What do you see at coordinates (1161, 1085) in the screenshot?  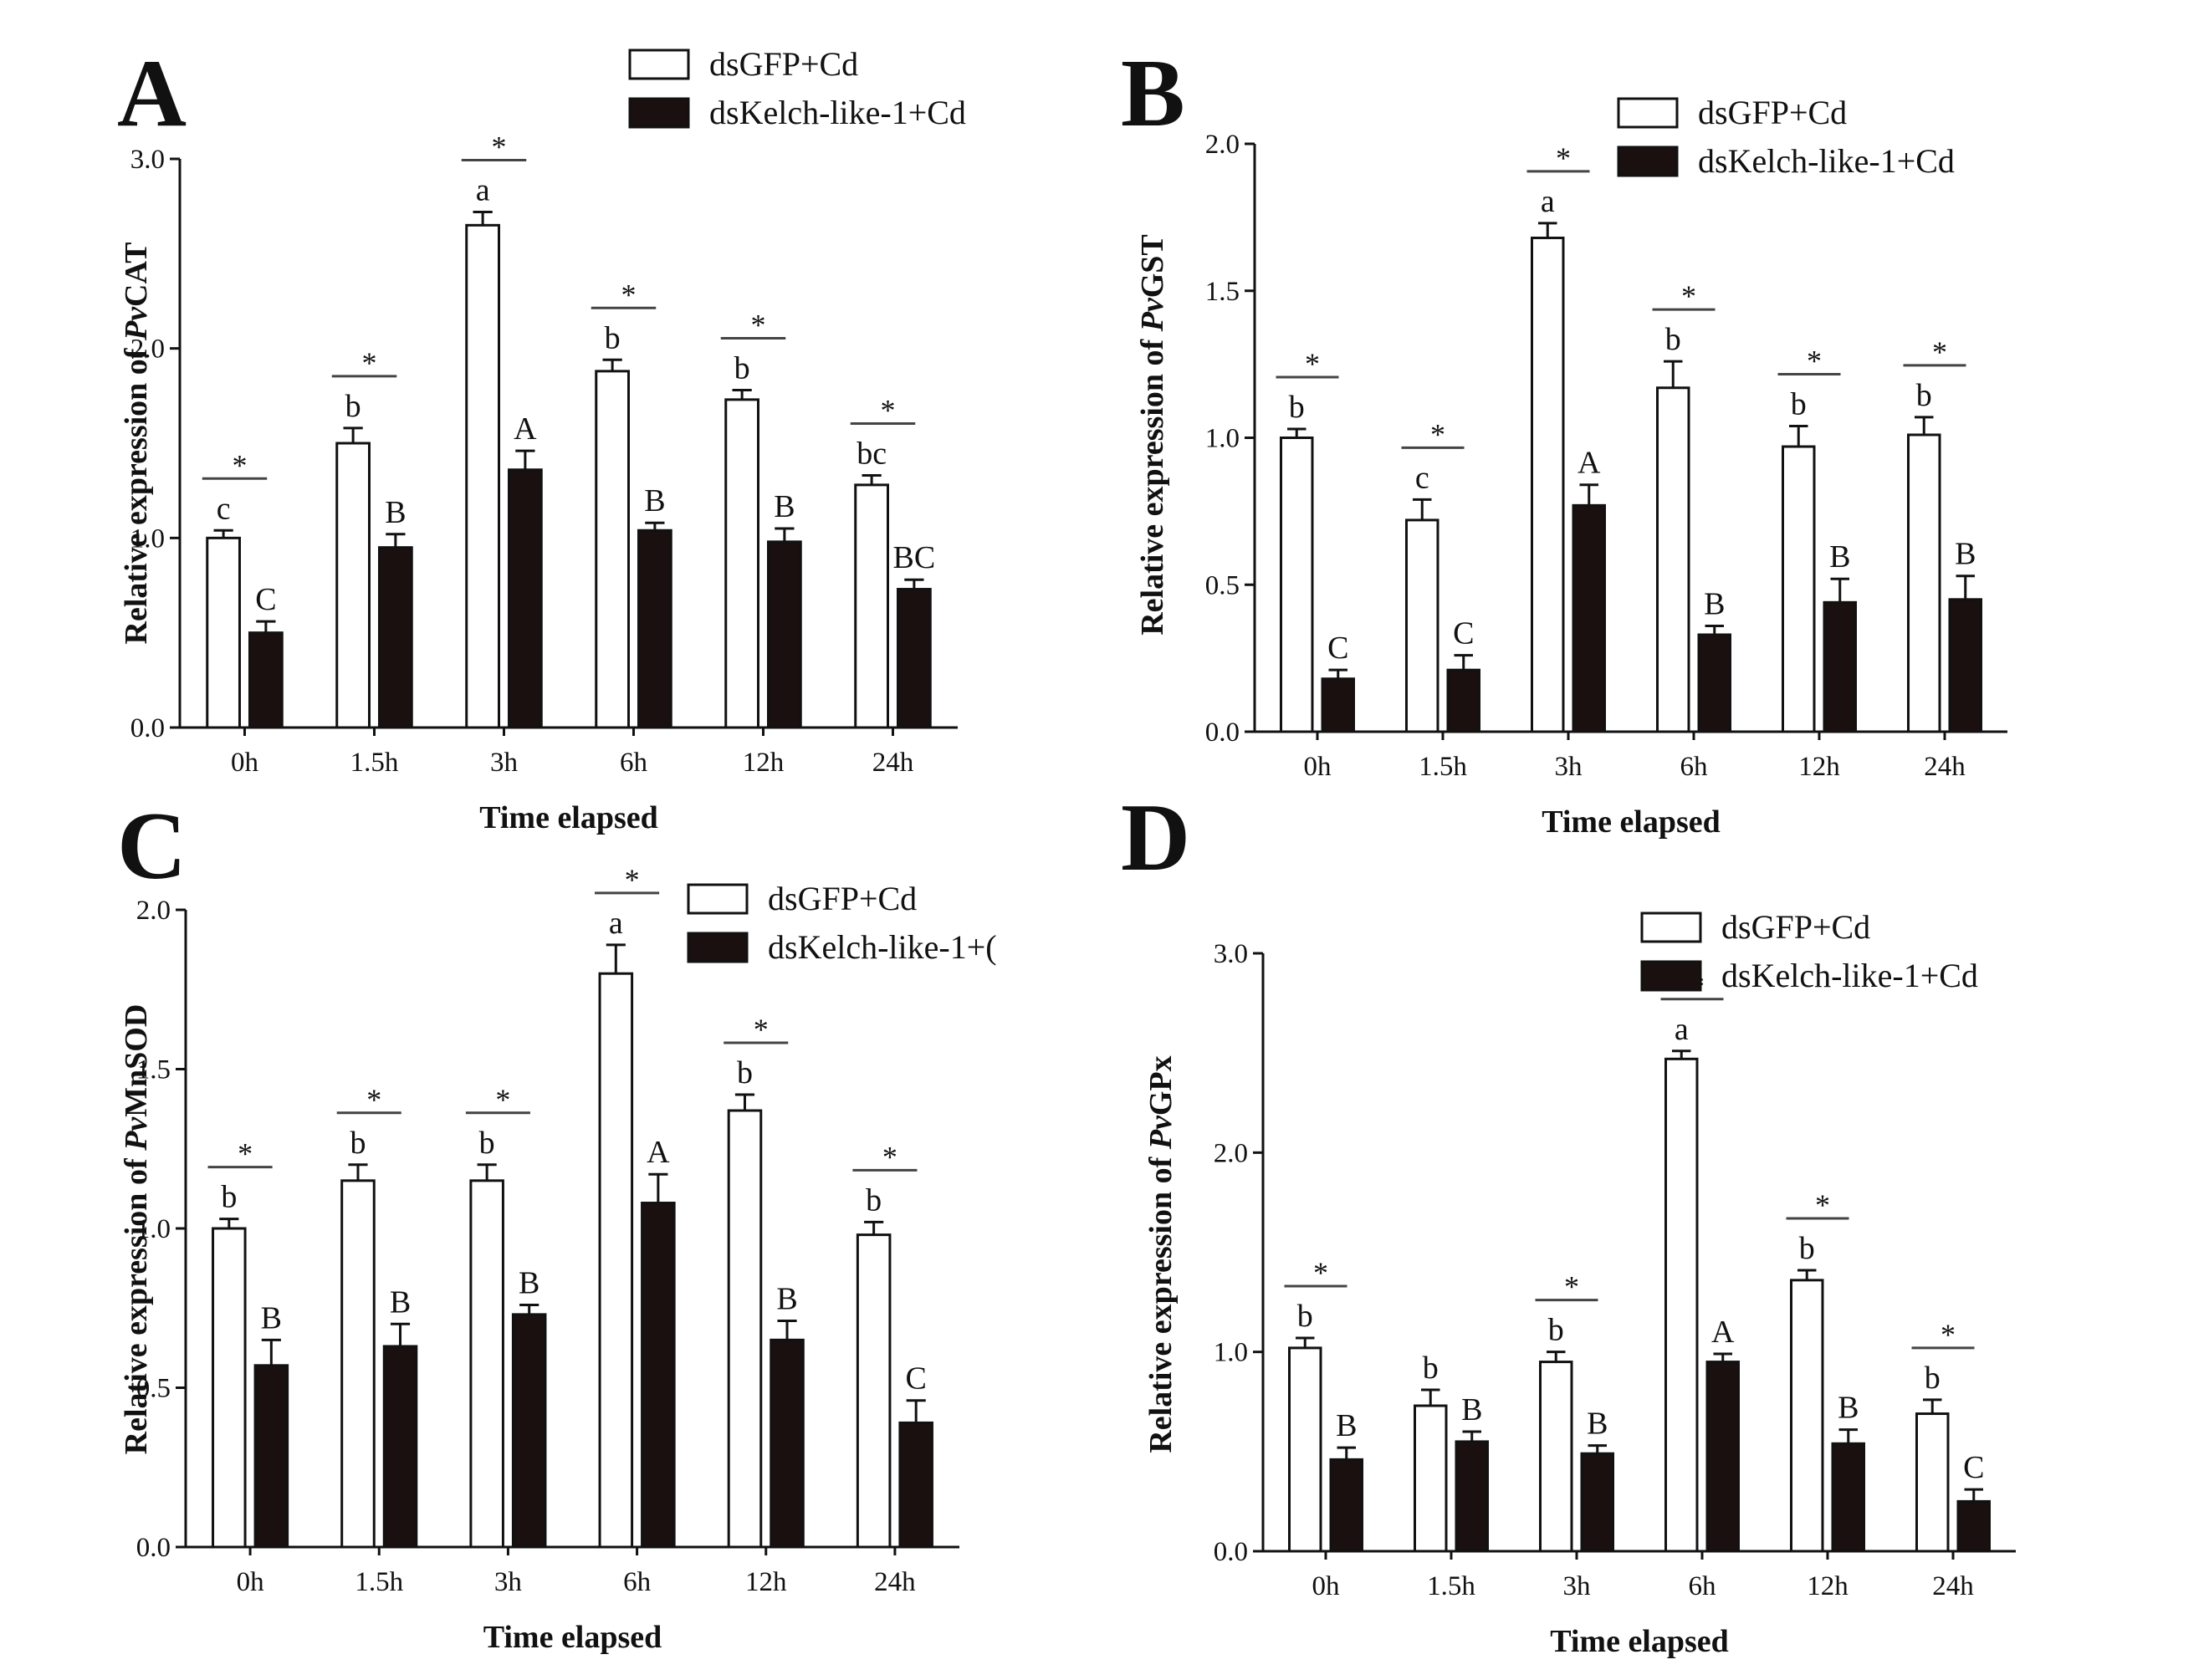 I see `y-axis-title-gene: GPx` at bounding box center [1161, 1085].